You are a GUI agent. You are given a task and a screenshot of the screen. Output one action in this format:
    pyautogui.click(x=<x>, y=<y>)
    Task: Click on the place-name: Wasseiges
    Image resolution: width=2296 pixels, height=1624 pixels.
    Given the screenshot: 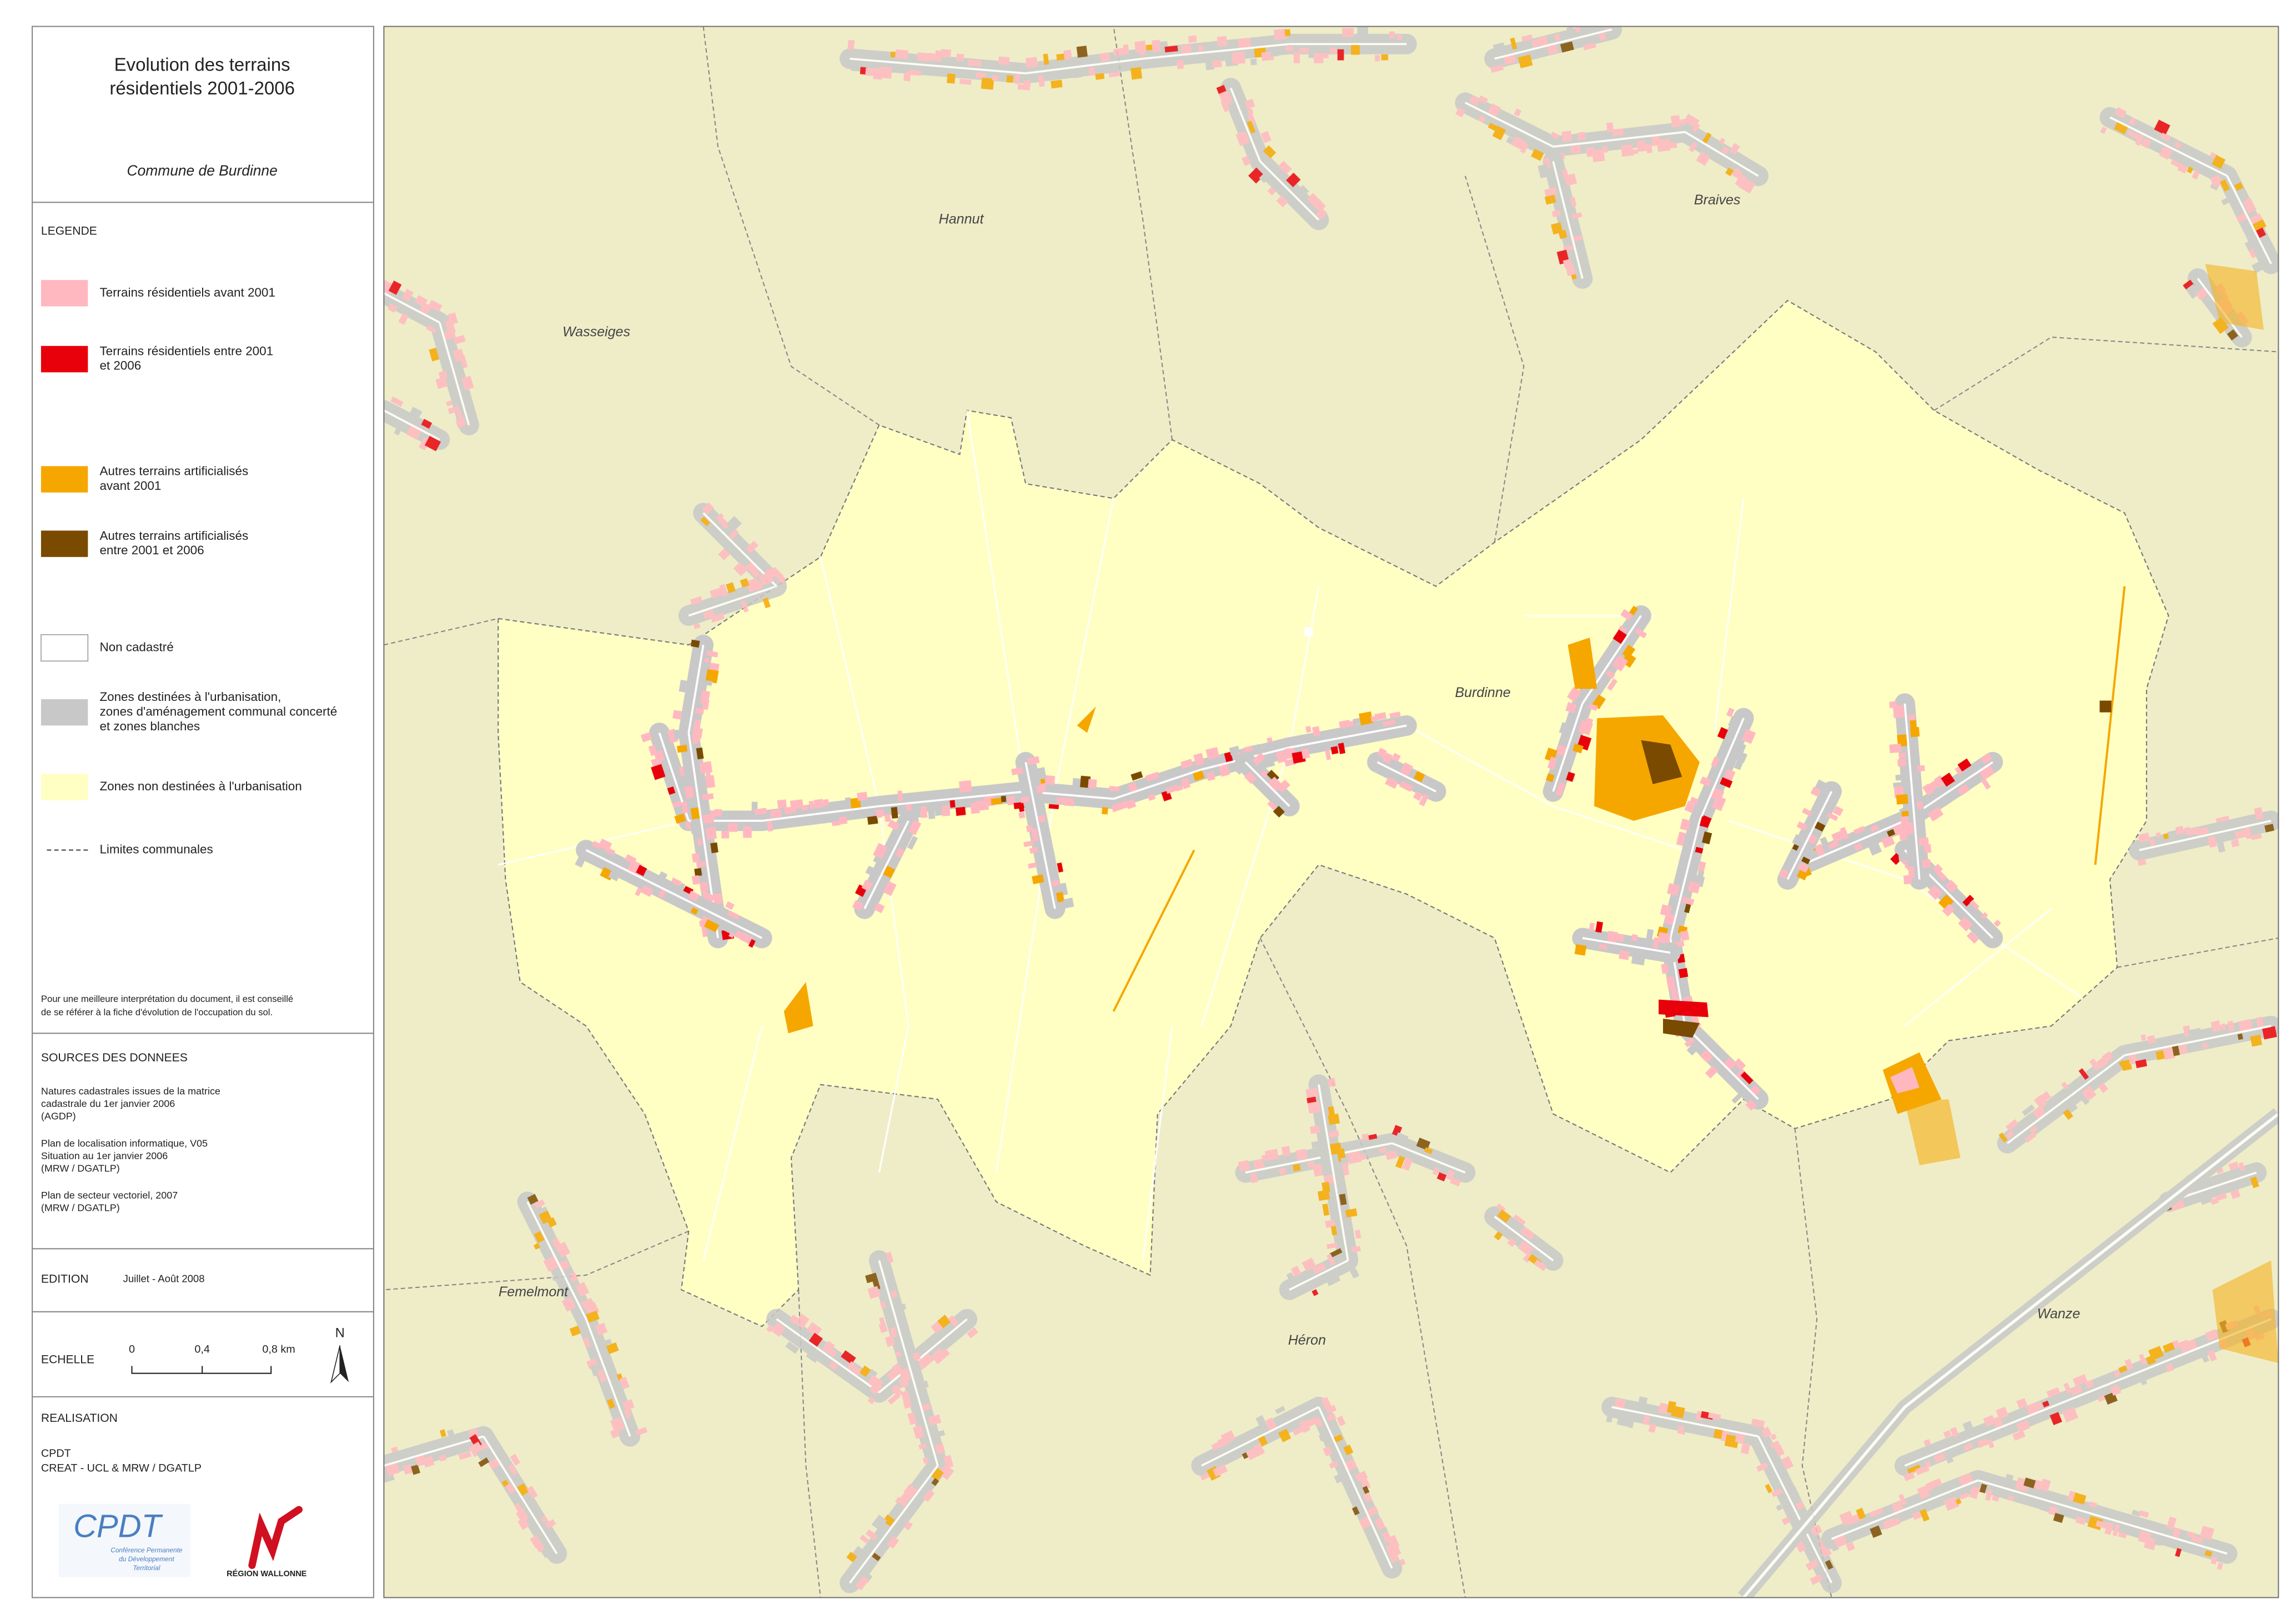 What is the action you would take?
    pyautogui.click(x=596, y=332)
    